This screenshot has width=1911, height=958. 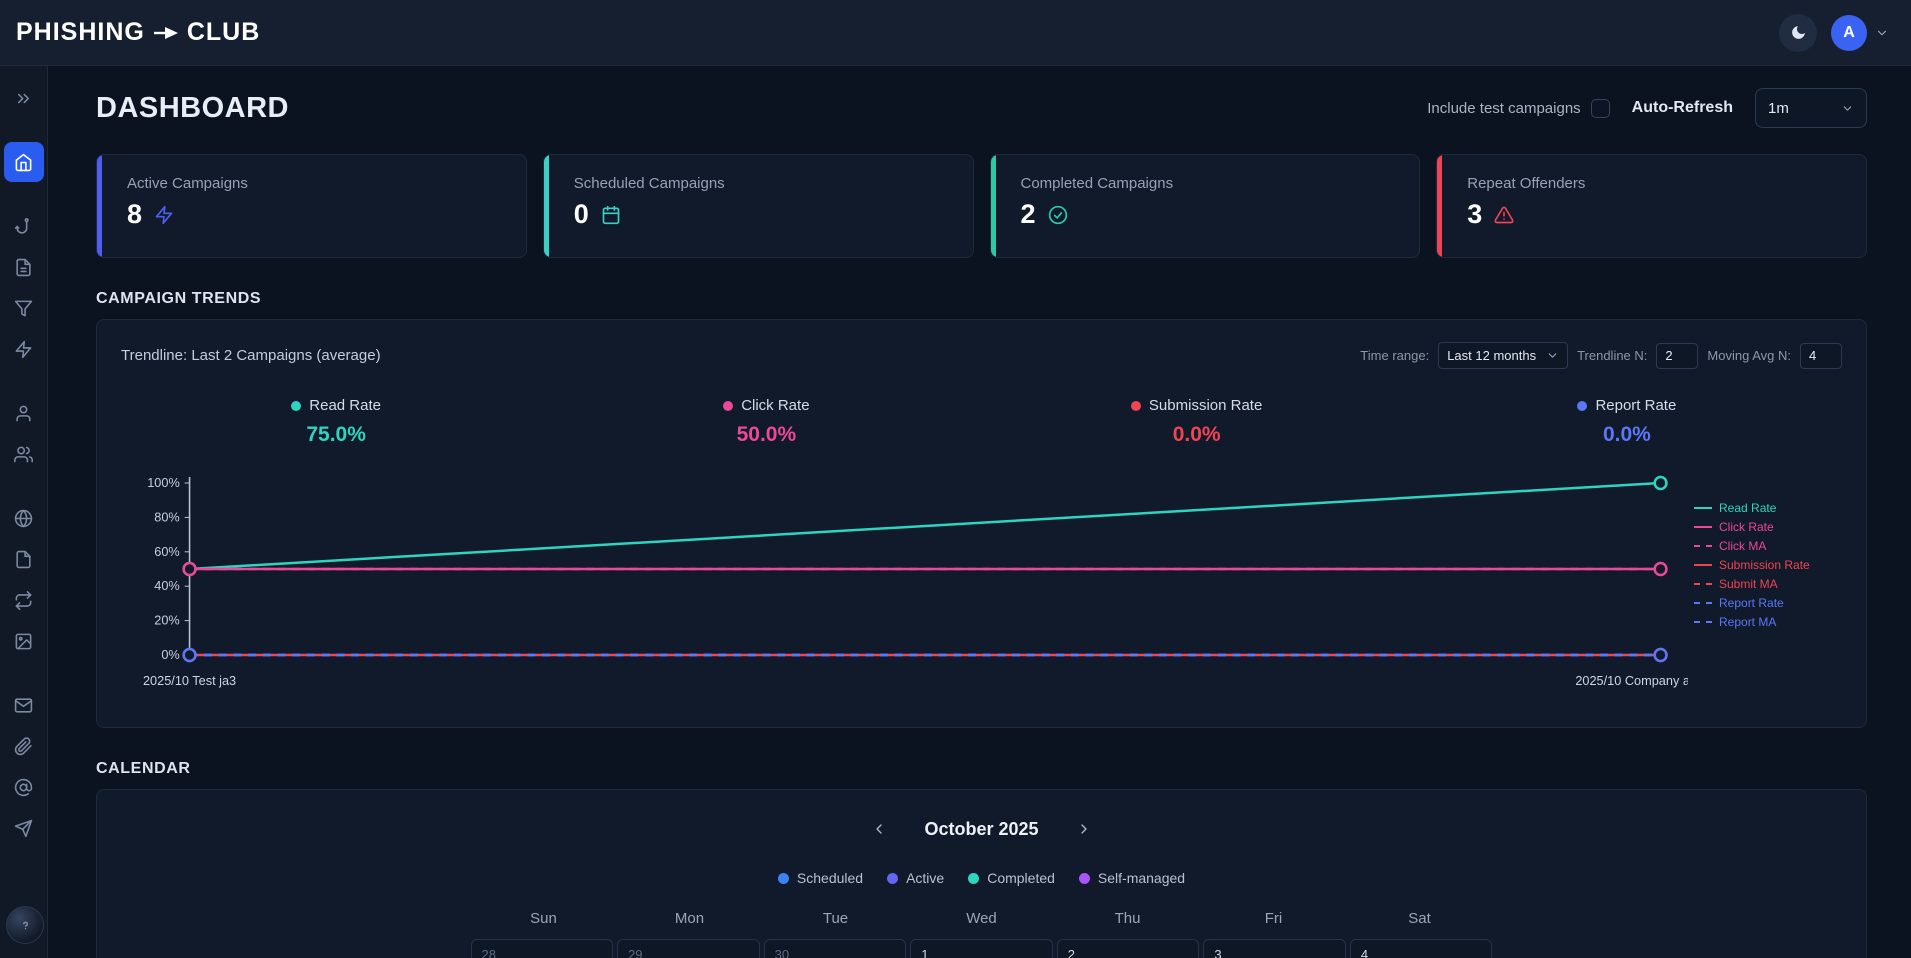 I want to click on metric-label: Submission Rate, so click(x=1205, y=405).